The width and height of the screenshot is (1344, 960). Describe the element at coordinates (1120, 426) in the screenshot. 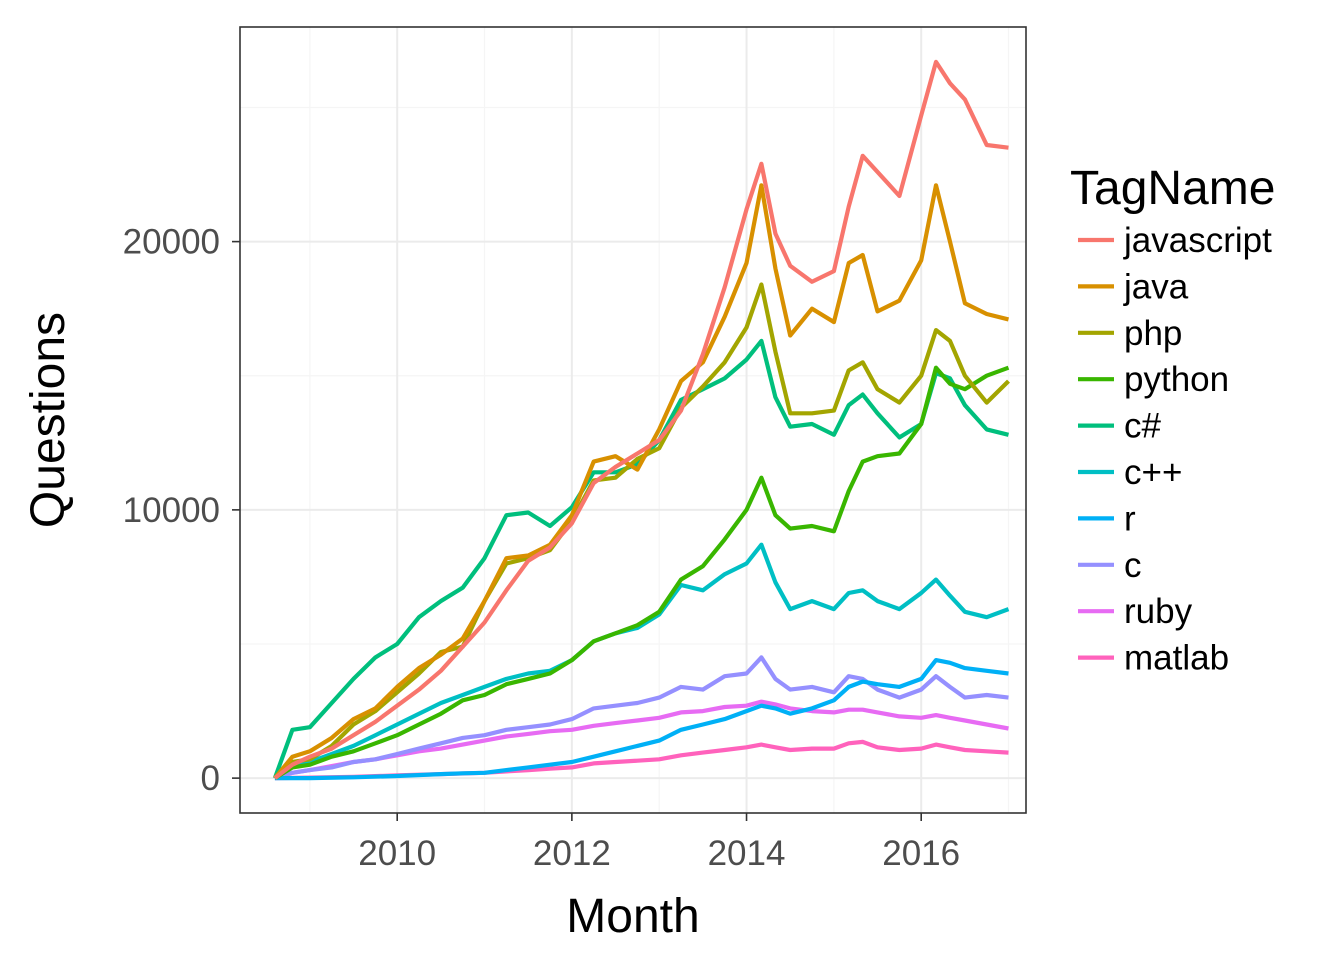

I see `legend-item: c#` at that location.